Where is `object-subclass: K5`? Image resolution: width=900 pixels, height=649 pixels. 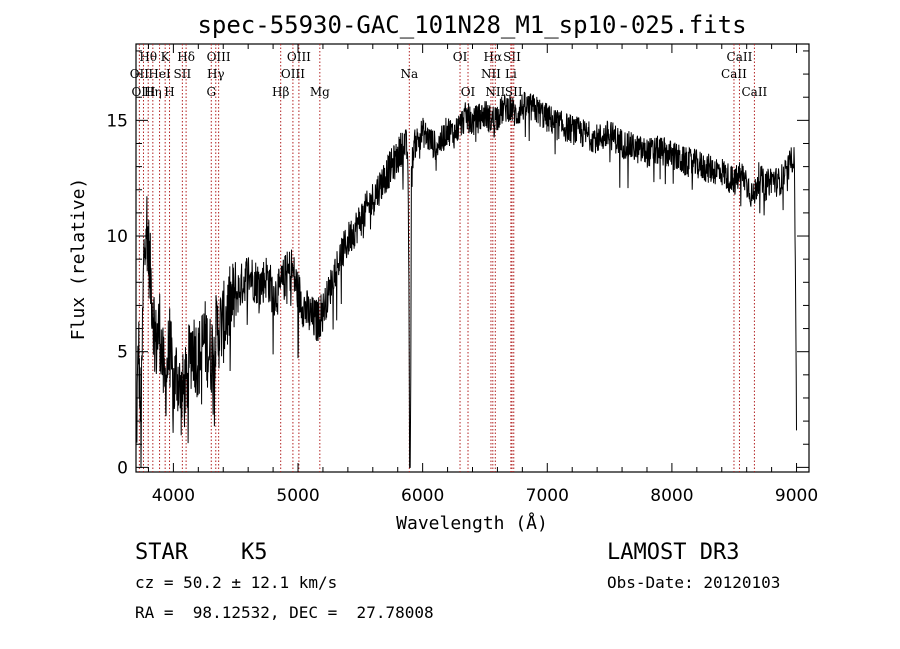 object-subclass: K5 is located at coordinates (254, 552).